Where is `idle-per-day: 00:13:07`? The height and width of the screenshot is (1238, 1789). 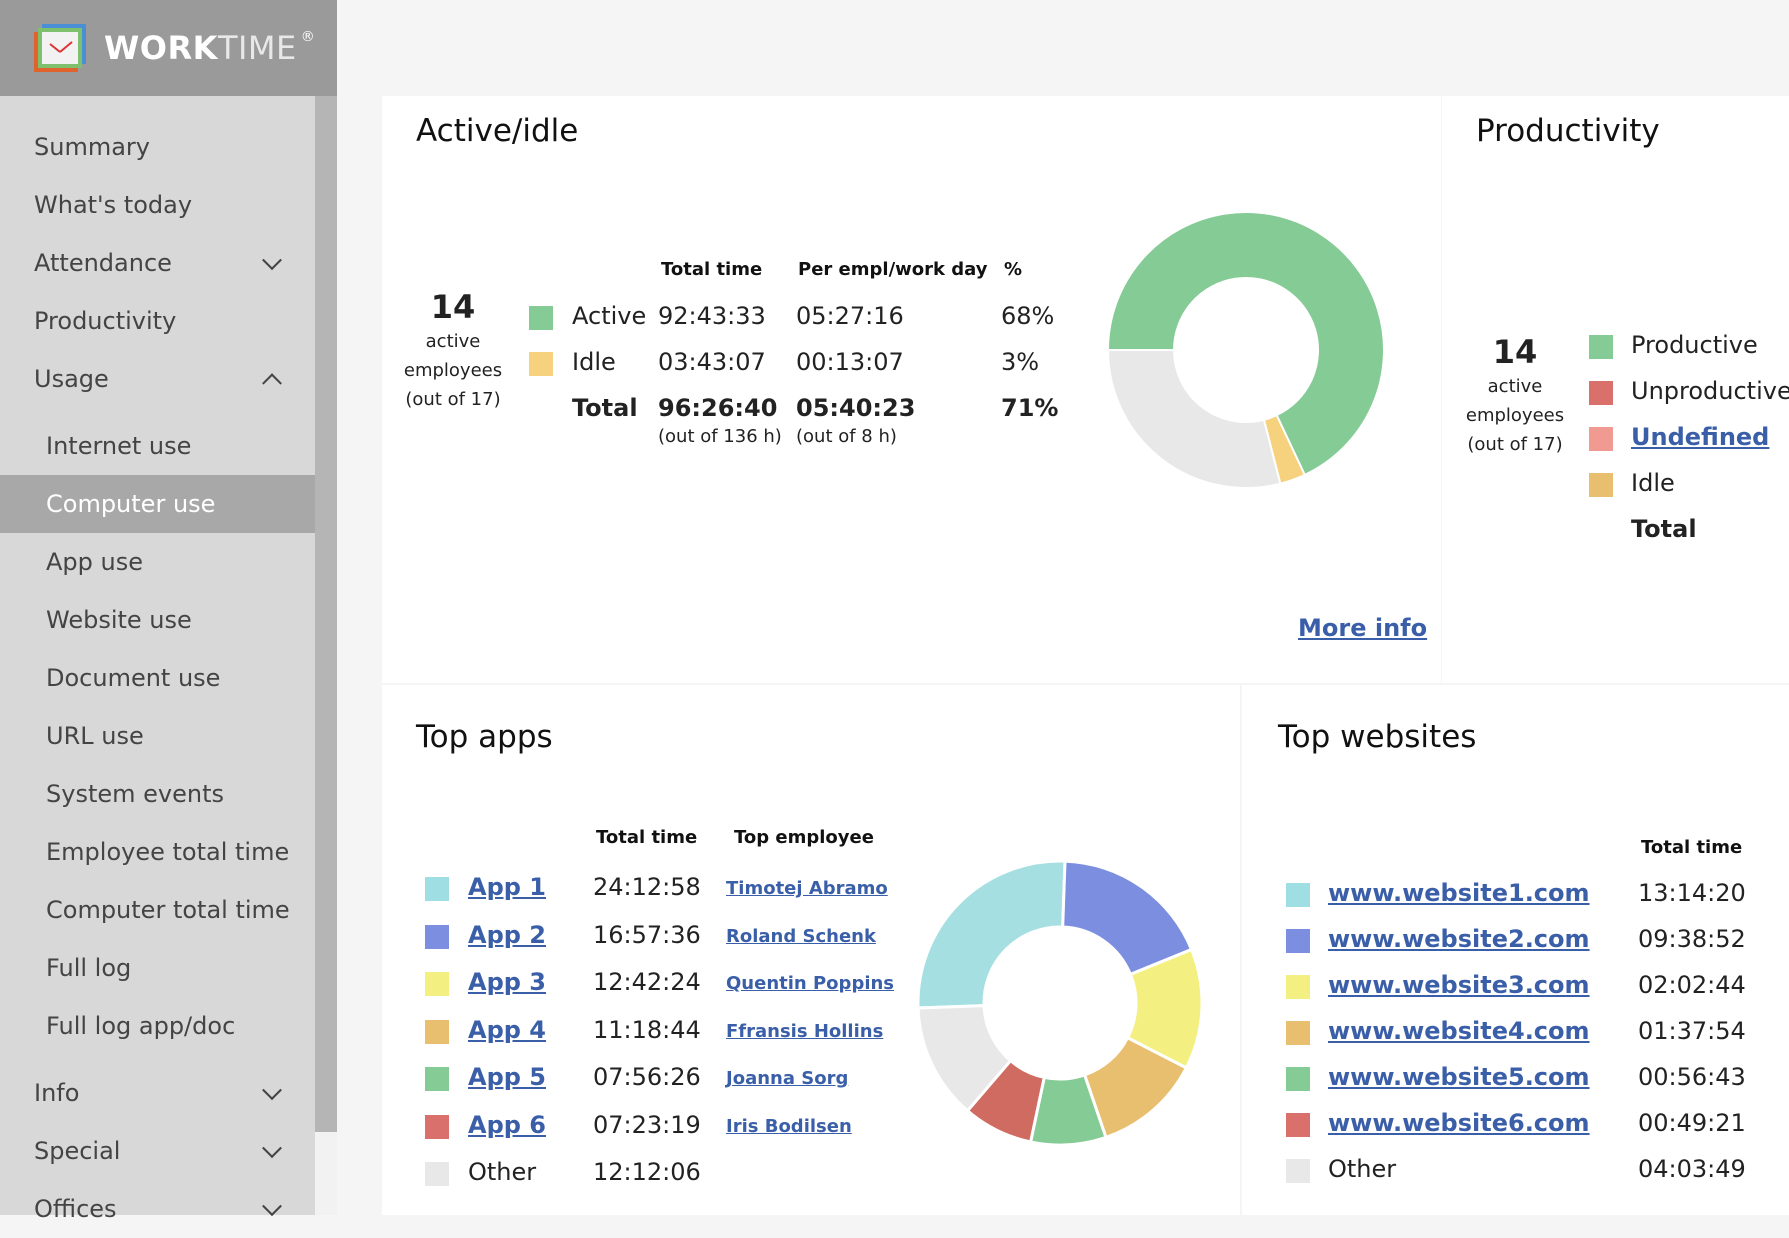 idle-per-day: 00:13:07 is located at coordinates (850, 362).